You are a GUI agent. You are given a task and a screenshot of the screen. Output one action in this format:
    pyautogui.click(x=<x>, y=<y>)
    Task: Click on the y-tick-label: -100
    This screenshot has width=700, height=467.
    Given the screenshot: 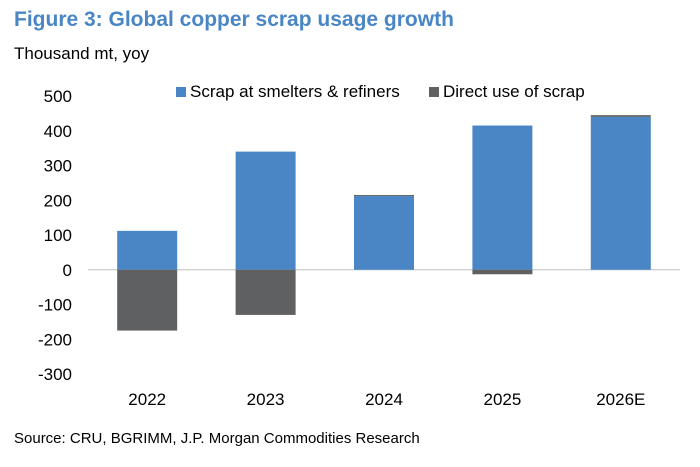 What is the action you would take?
    pyautogui.click(x=55, y=305)
    